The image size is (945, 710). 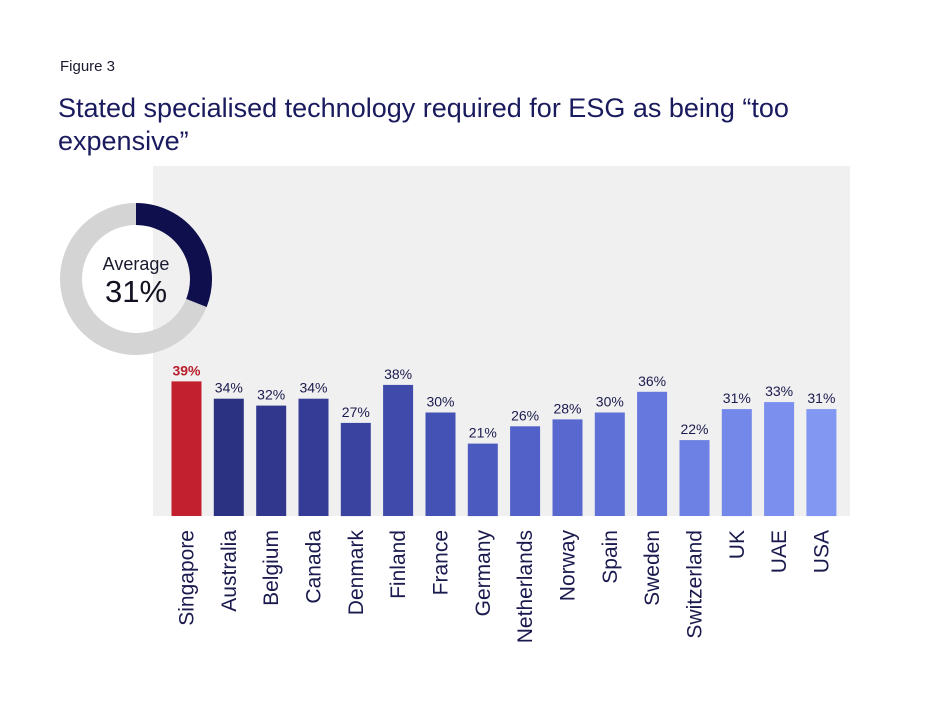 I want to click on category-label-sweden: Sweden, so click(x=652, y=568).